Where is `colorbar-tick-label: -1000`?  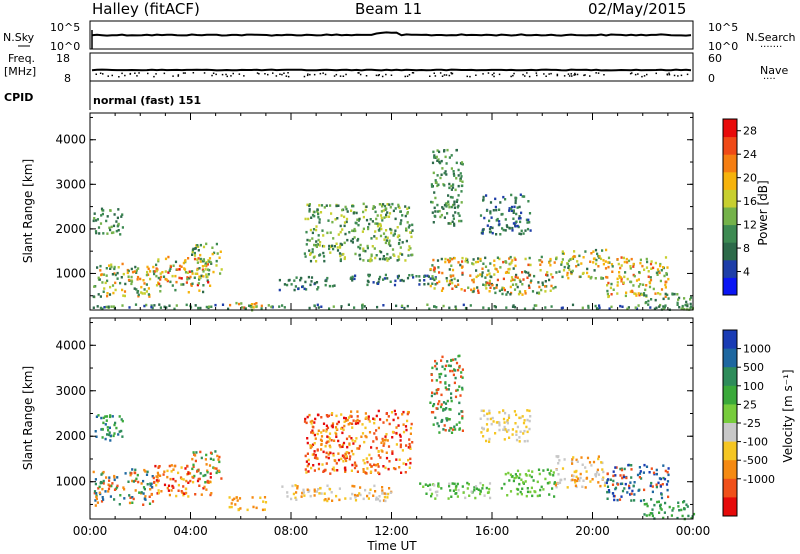
colorbar-tick-label: -1000 is located at coordinates (759, 479).